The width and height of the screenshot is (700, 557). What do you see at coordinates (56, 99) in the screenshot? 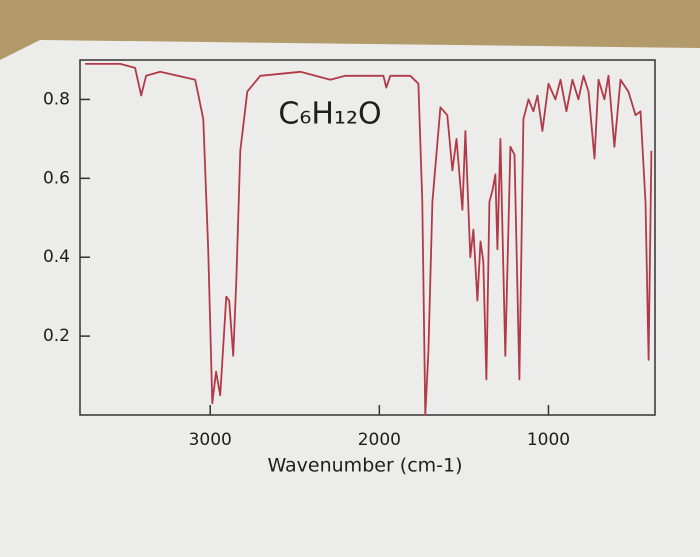
I see `y-tick-label: 0.8` at bounding box center [56, 99].